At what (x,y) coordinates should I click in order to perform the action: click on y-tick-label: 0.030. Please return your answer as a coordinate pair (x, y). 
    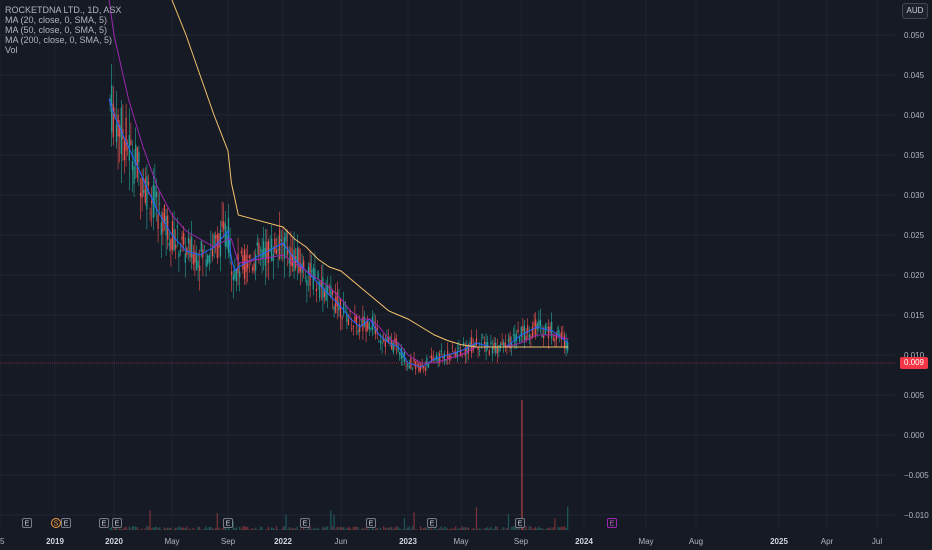
    Looking at the image, I should click on (914, 195).